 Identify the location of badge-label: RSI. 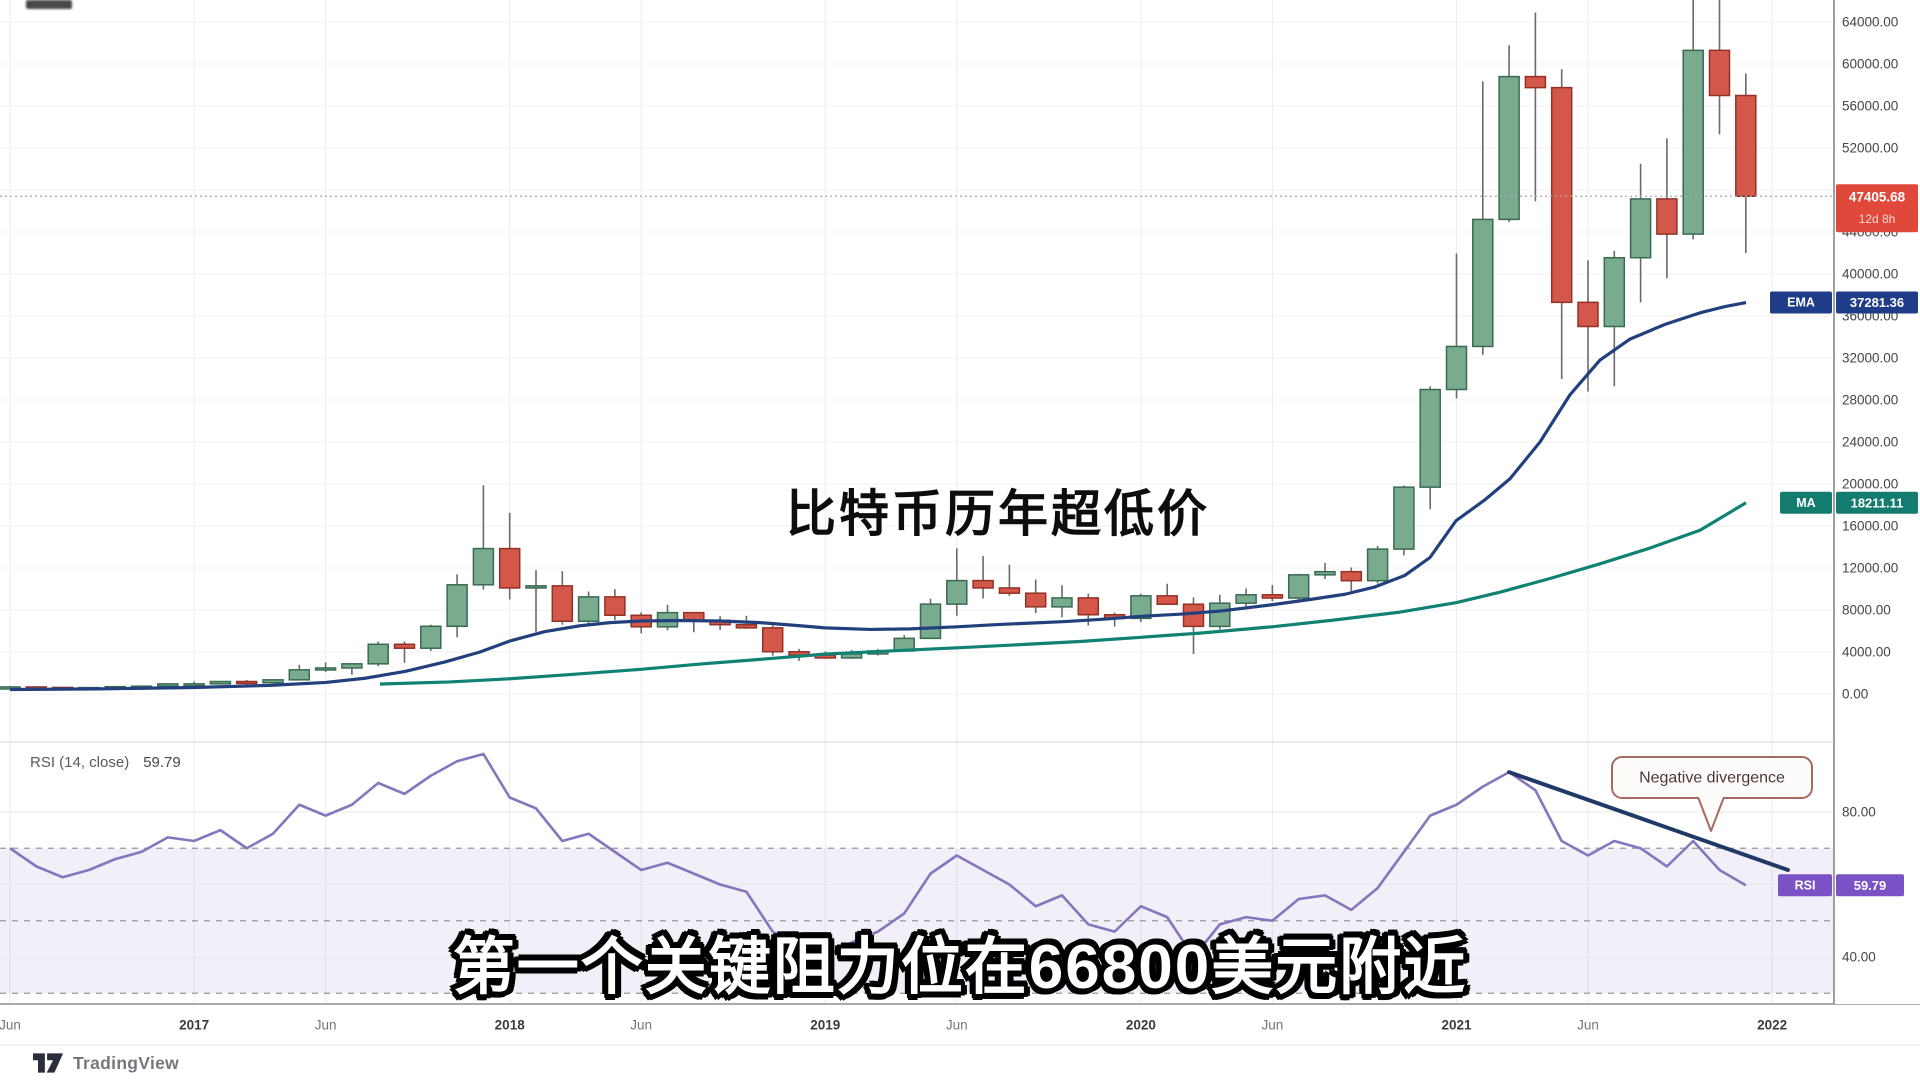
(1805, 885).